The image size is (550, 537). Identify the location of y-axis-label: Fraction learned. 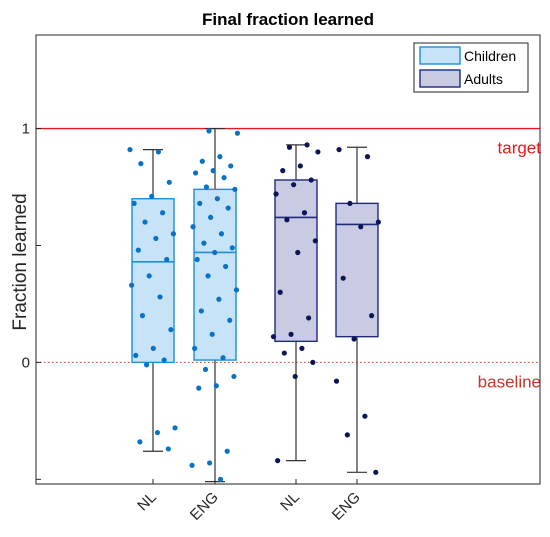
(20, 261).